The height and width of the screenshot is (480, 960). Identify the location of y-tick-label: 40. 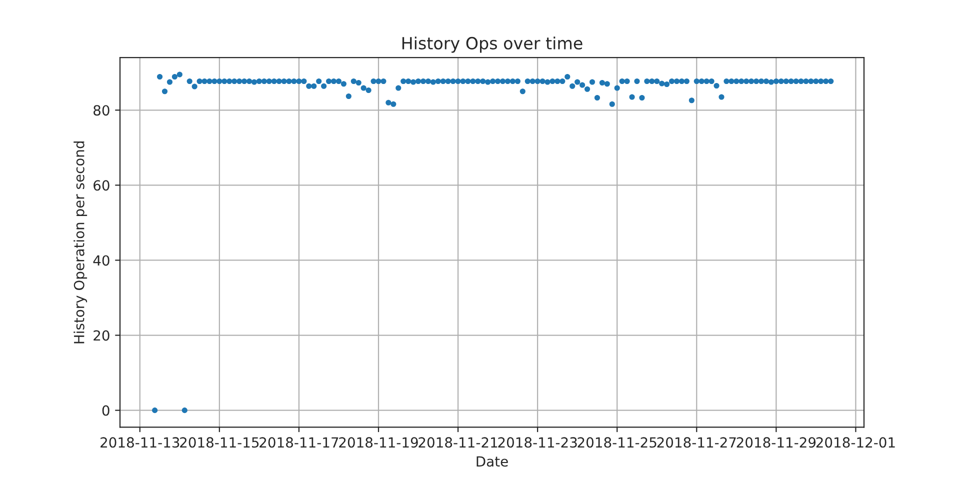
(101, 260).